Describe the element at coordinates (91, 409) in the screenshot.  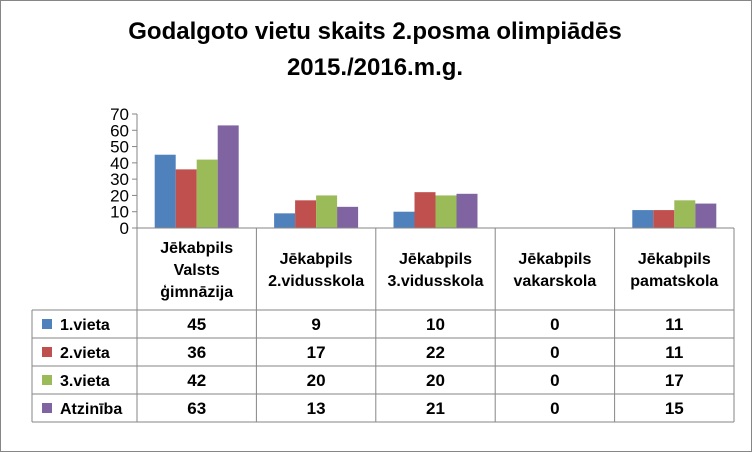
I see `series-label: Atzinība` at that location.